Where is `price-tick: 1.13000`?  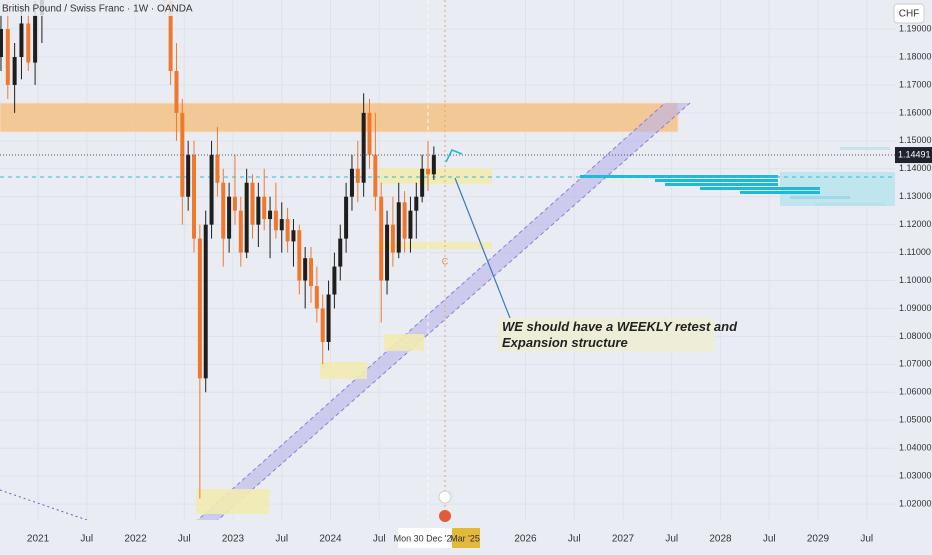 price-tick: 1.13000 is located at coordinates (915, 196).